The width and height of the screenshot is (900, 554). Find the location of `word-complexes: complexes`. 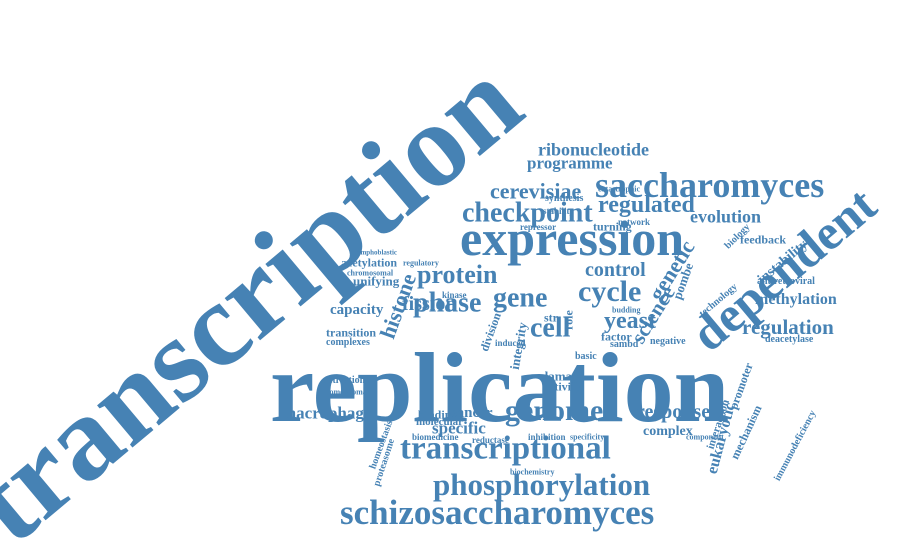

word-complexes: complexes is located at coordinates (348, 343).